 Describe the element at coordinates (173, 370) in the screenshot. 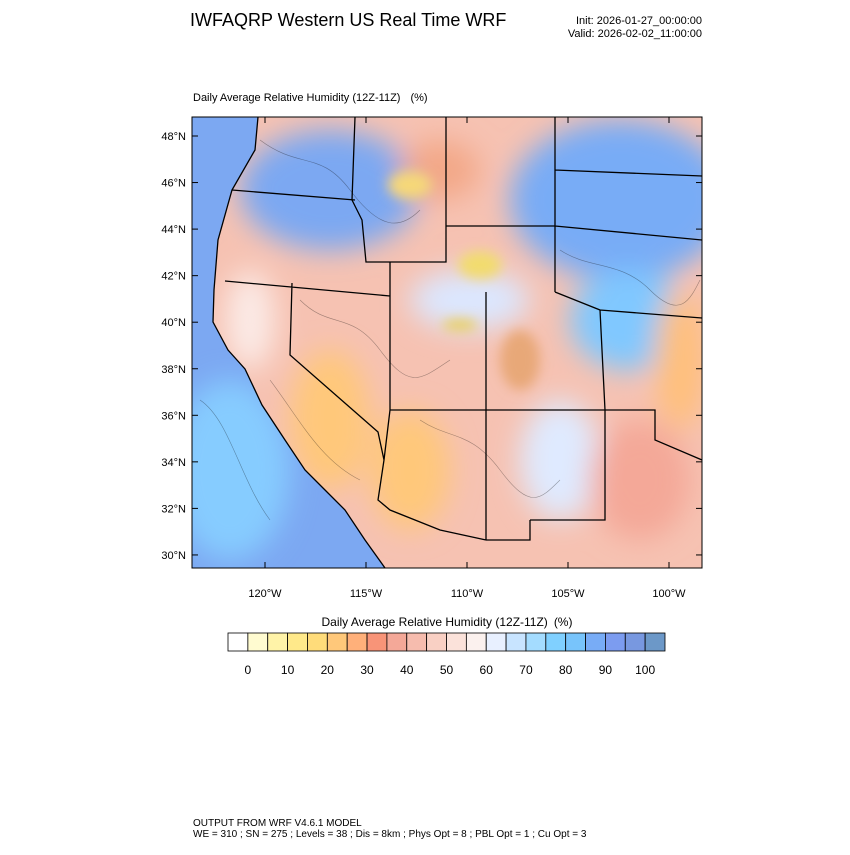

I see `lat-label: 38°N` at that location.